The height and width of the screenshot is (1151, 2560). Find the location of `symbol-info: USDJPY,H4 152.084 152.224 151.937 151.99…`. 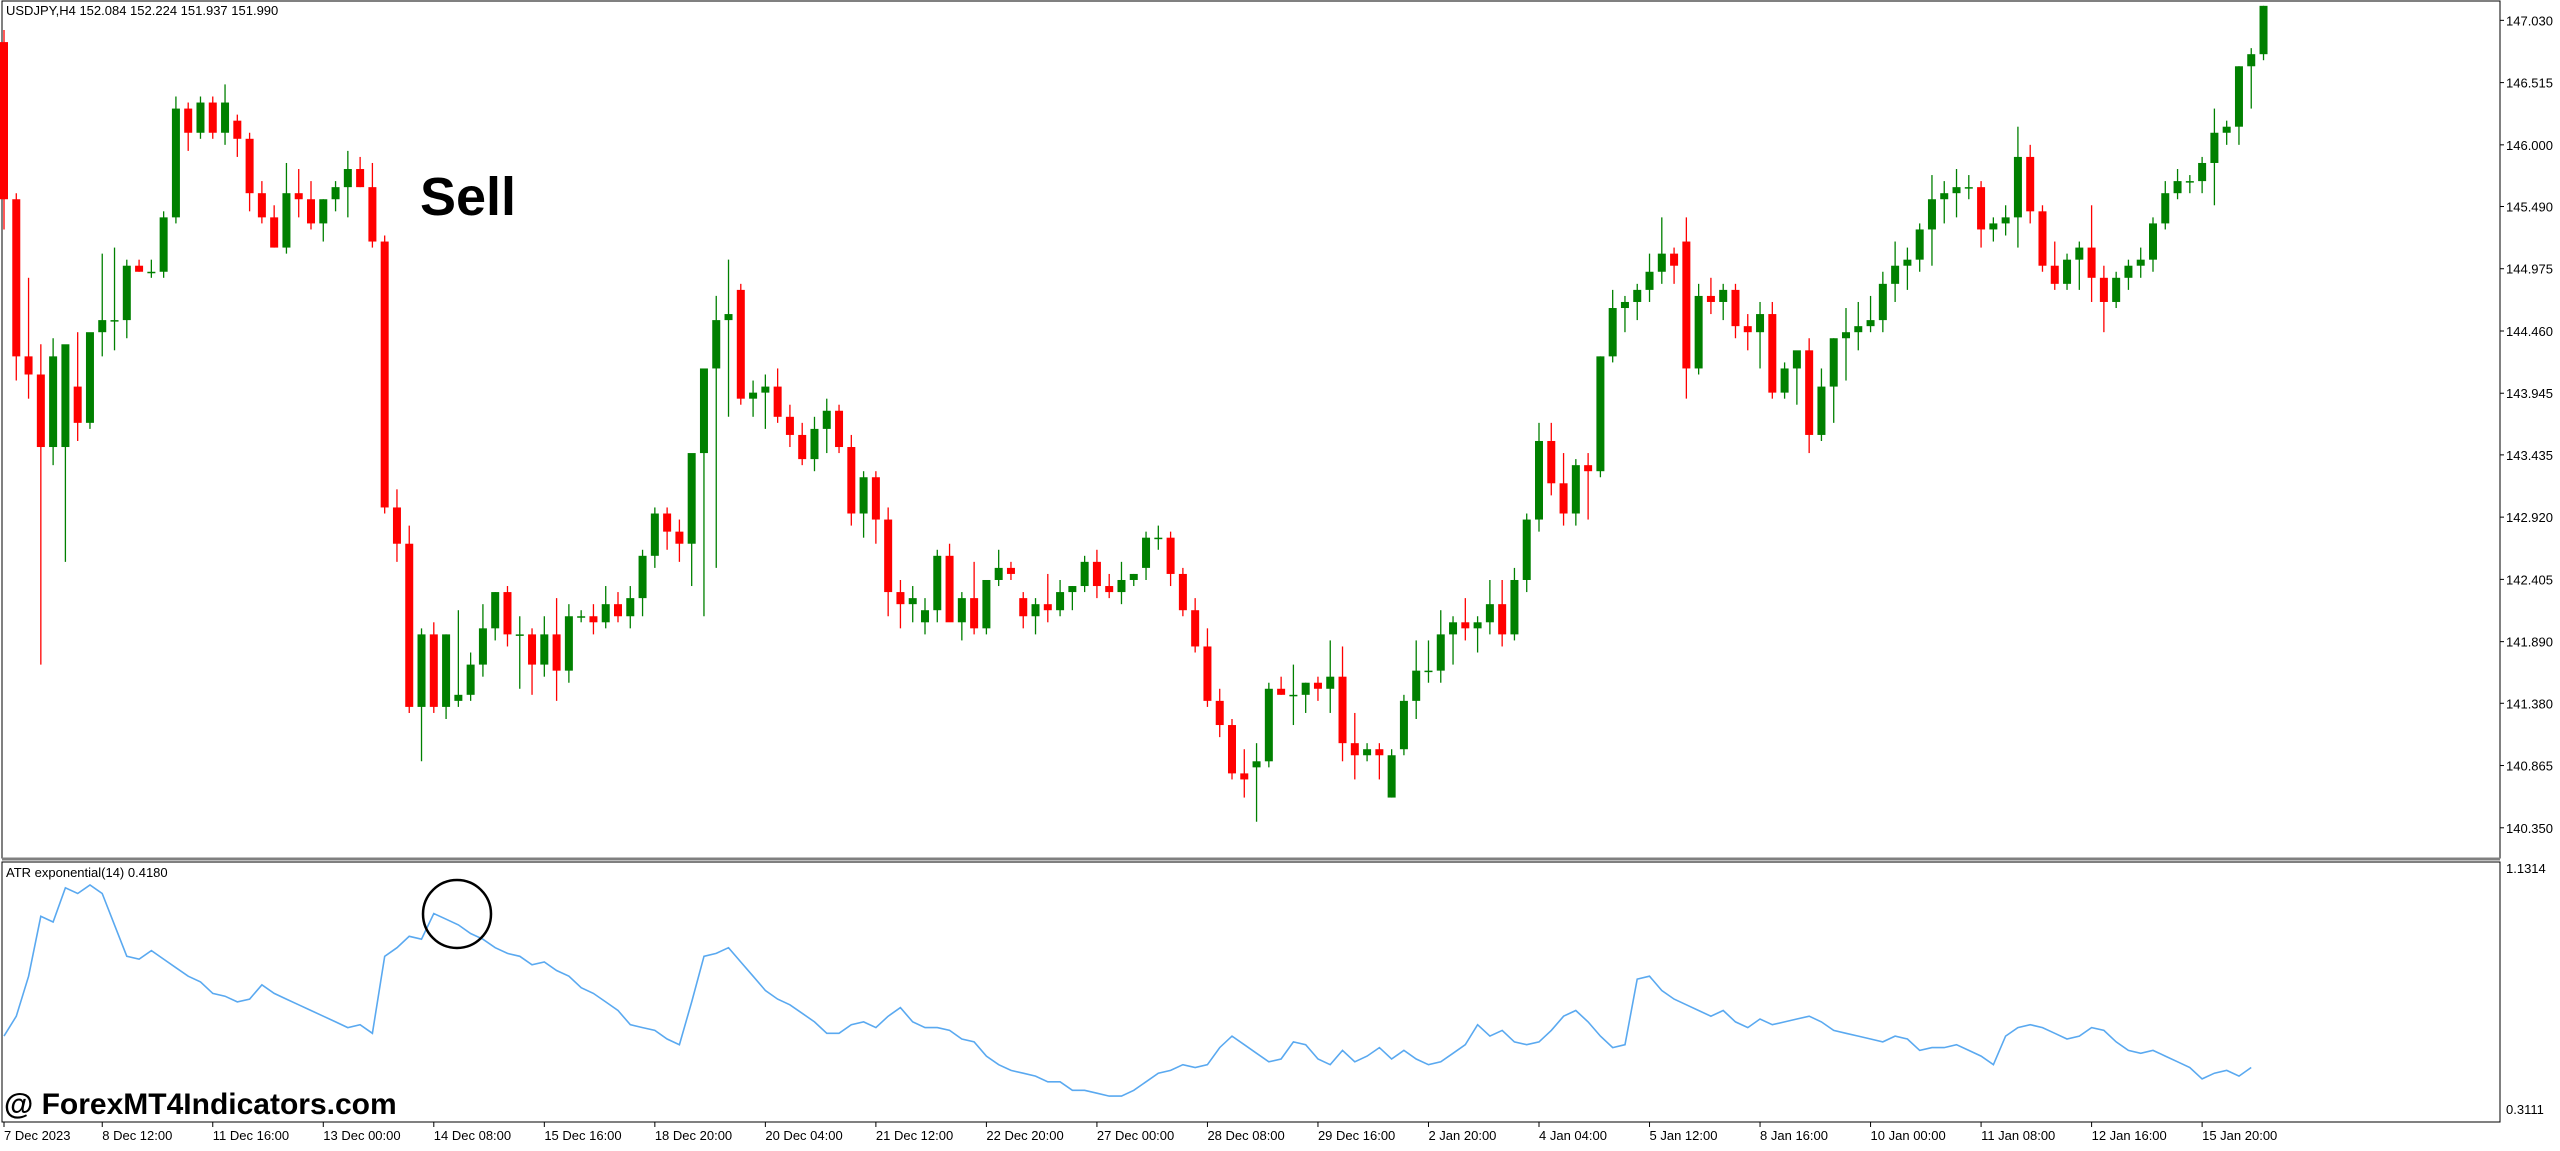

symbol-info: USDJPY,H4 152.084 152.224 151.937 151.99… is located at coordinates (142, 10).